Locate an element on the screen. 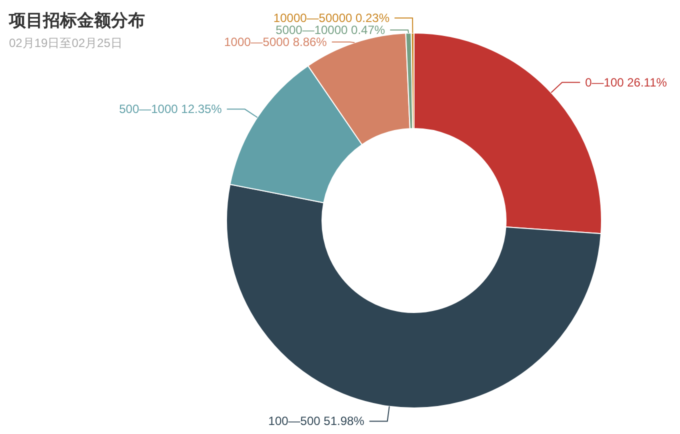  slice-label: 0—100 26.11% is located at coordinates (626, 82).